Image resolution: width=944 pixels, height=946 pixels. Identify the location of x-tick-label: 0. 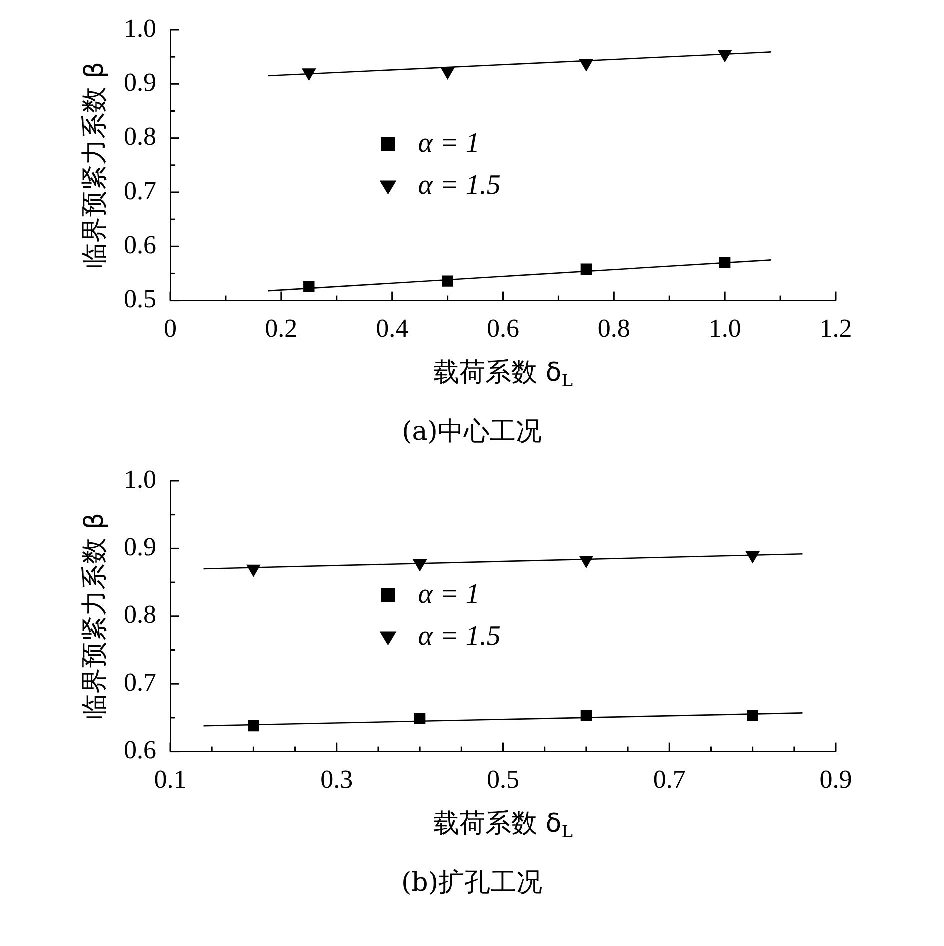
(170, 329).